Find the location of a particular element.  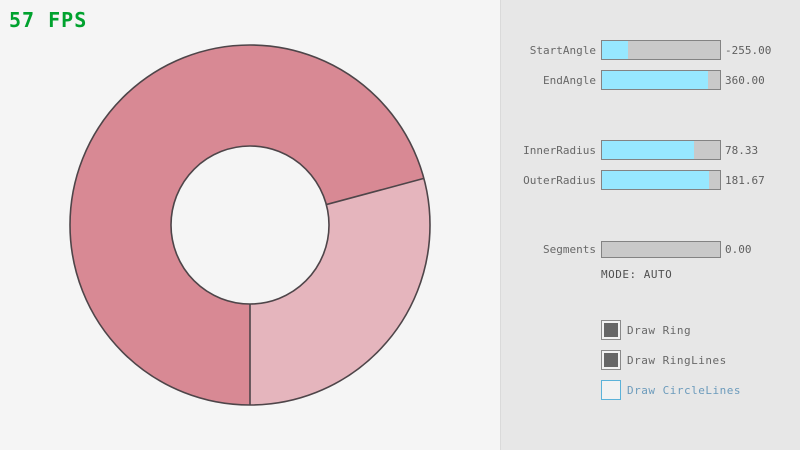

start-angle-label: StartAngle is located at coordinates (562, 50).